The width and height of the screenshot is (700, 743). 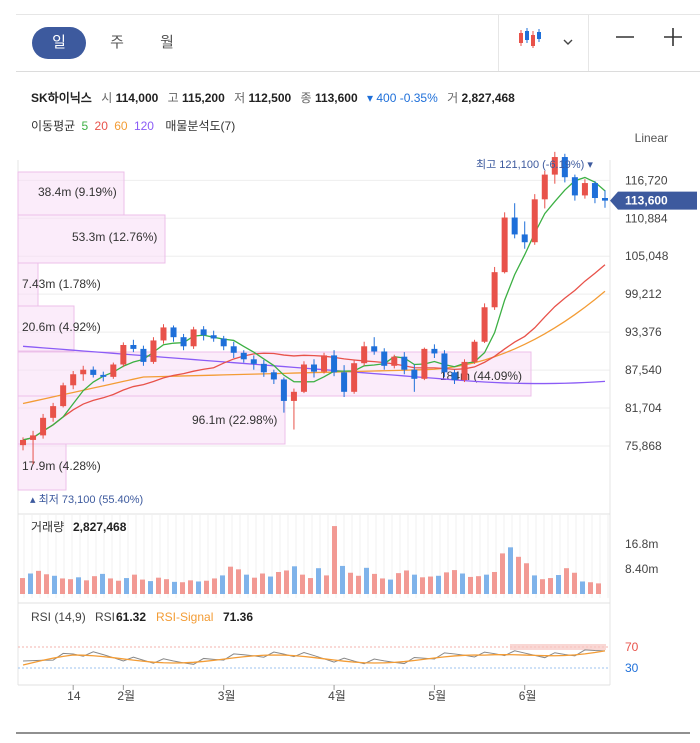 I want to click on rsi-signal-line, so click(x=314, y=658).